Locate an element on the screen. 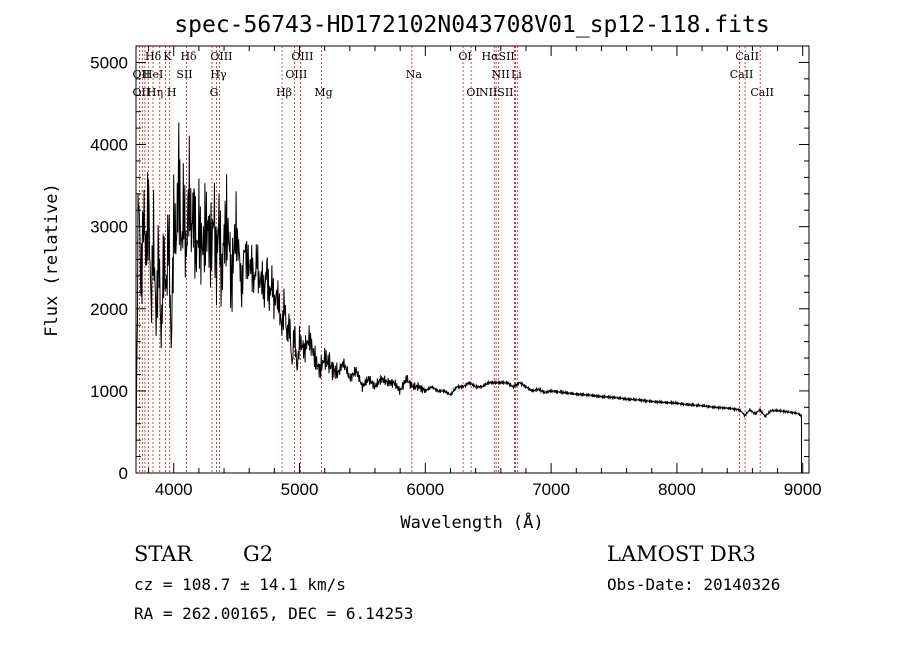  spectral-line-label: HαSII is located at coordinates (498, 56).